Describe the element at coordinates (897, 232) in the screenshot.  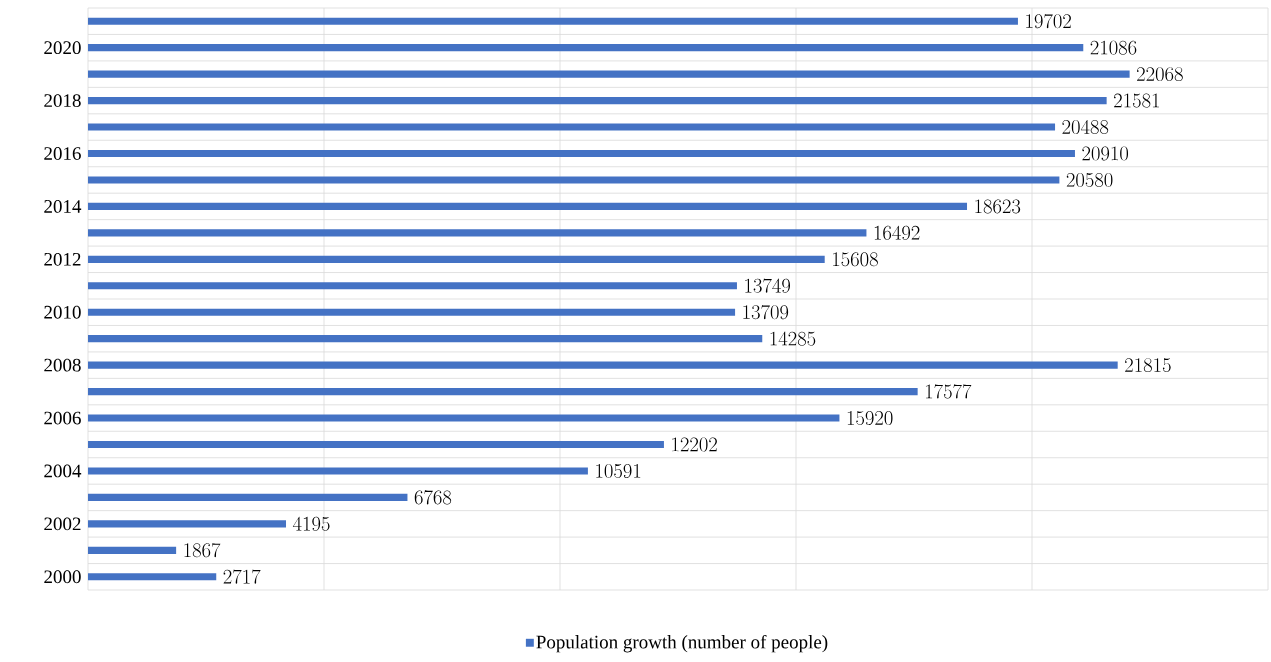
I see `data-label: 16492` at that location.